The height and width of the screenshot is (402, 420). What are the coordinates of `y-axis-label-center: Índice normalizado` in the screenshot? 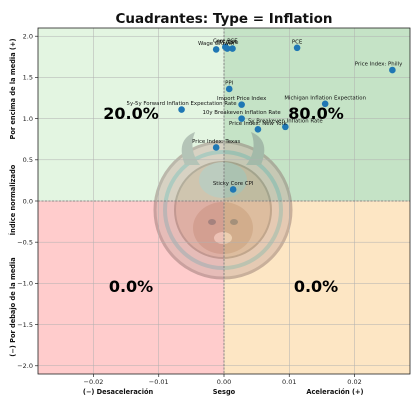 It's located at (12, 199).